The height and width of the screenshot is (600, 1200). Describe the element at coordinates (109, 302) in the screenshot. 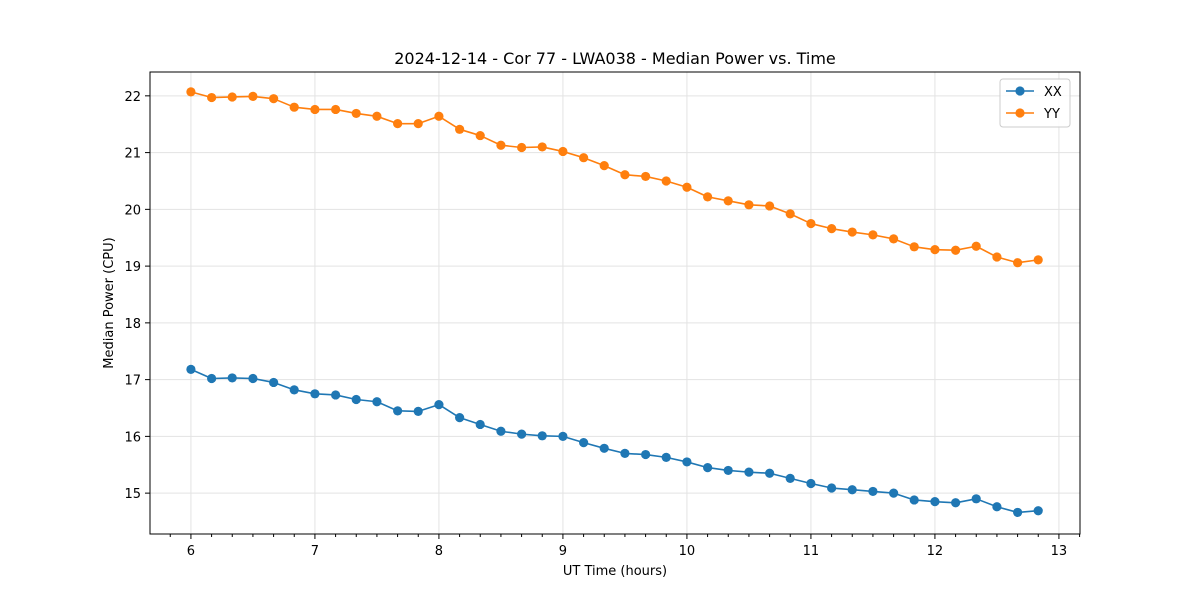

I see `y-axis-title: Median Power (CPU)` at that location.